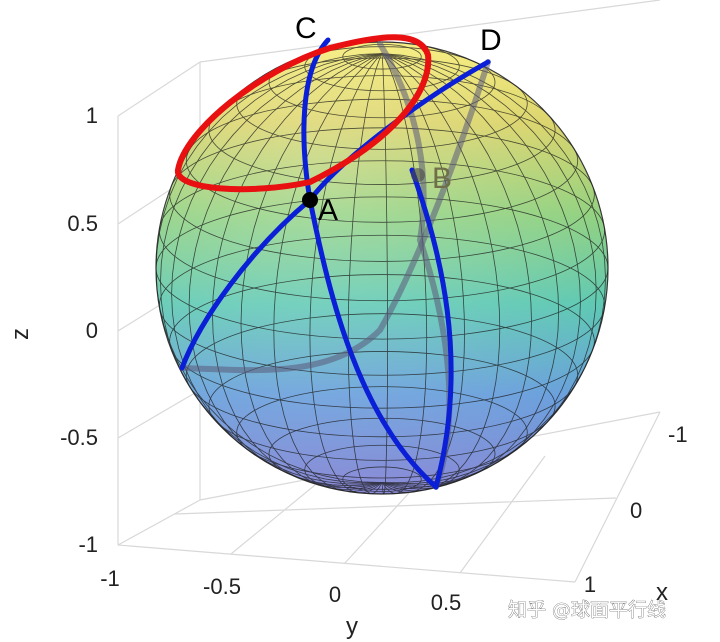  I want to click on label-a: A, so click(328, 210).